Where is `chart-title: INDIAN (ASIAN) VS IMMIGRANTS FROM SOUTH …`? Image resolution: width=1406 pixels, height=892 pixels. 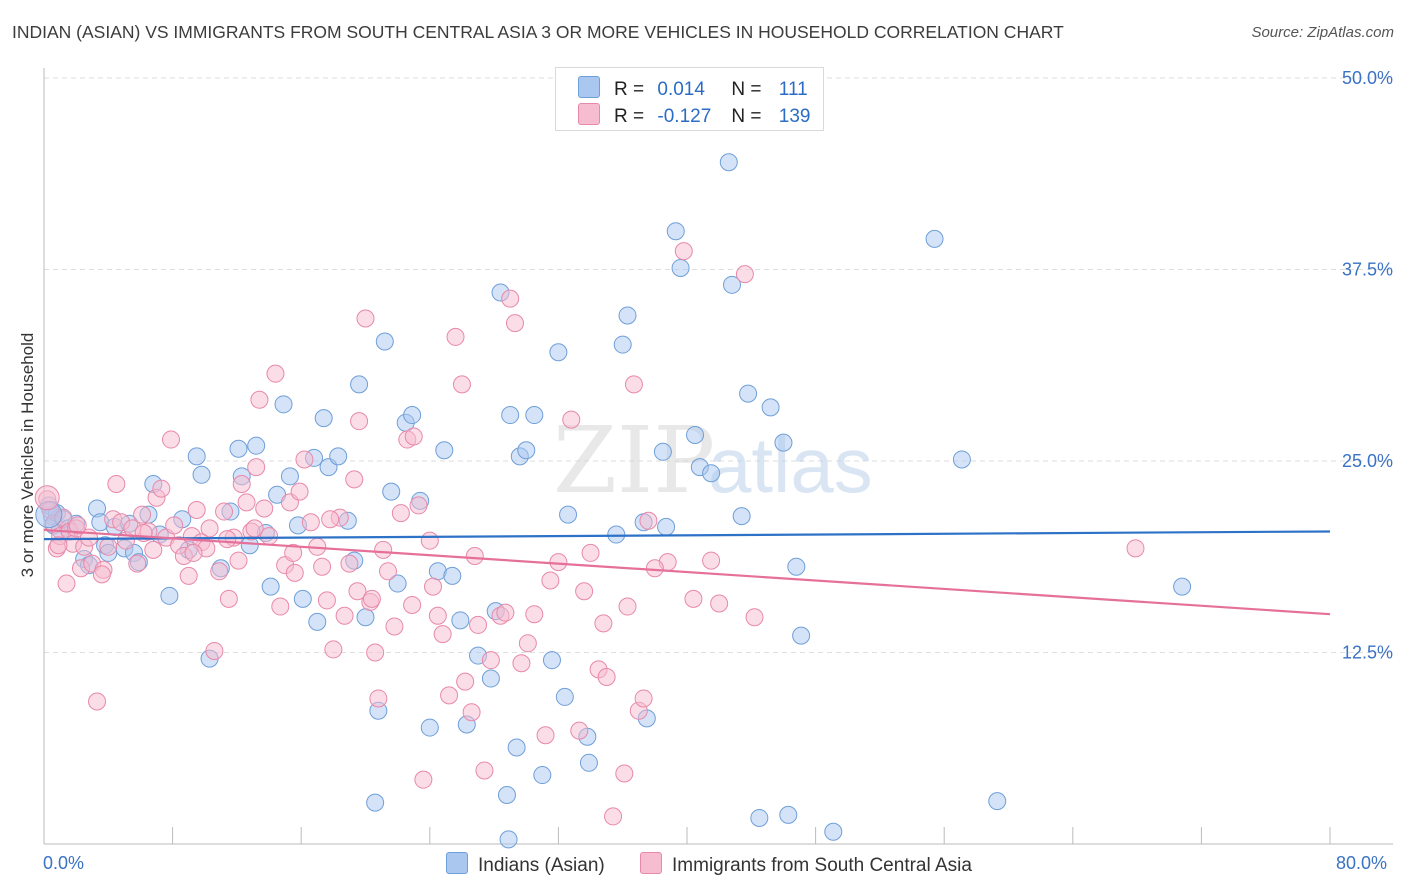 chart-title: INDIAN (ASIAN) VS IMMIGRANTS FROM SOUTH … is located at coordinates (538, 32).